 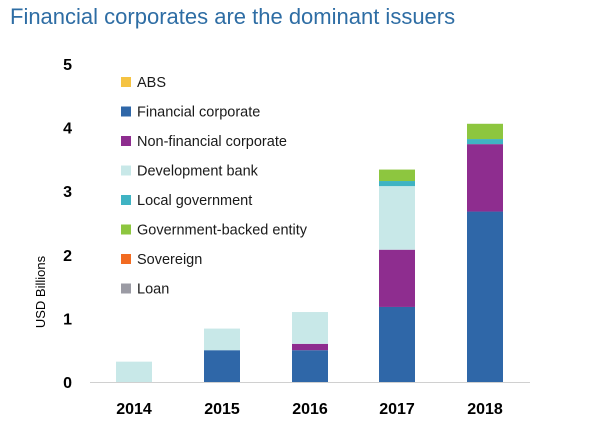 I want to click on x-tick-label: 2015, so click(x=222, y=409).